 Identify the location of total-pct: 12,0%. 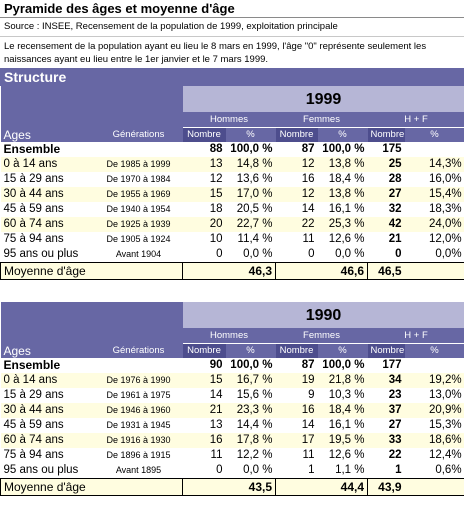
(445, 239).